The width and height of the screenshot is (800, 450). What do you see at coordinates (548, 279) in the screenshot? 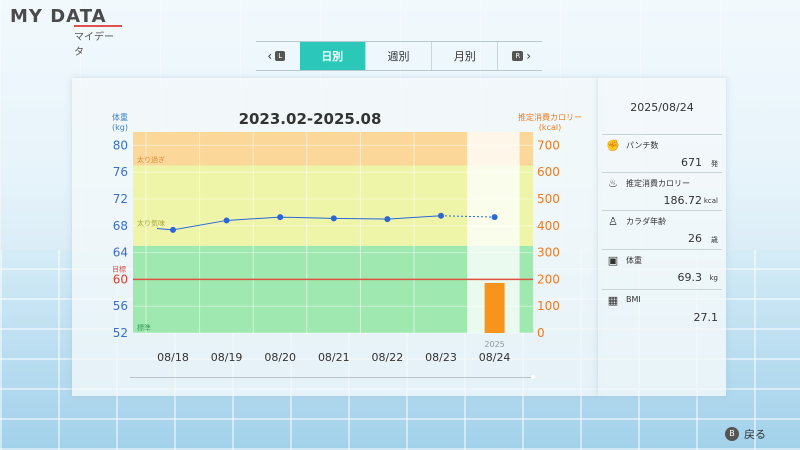
I see `right-tick-label: 200` at bounding box center [548, 279].